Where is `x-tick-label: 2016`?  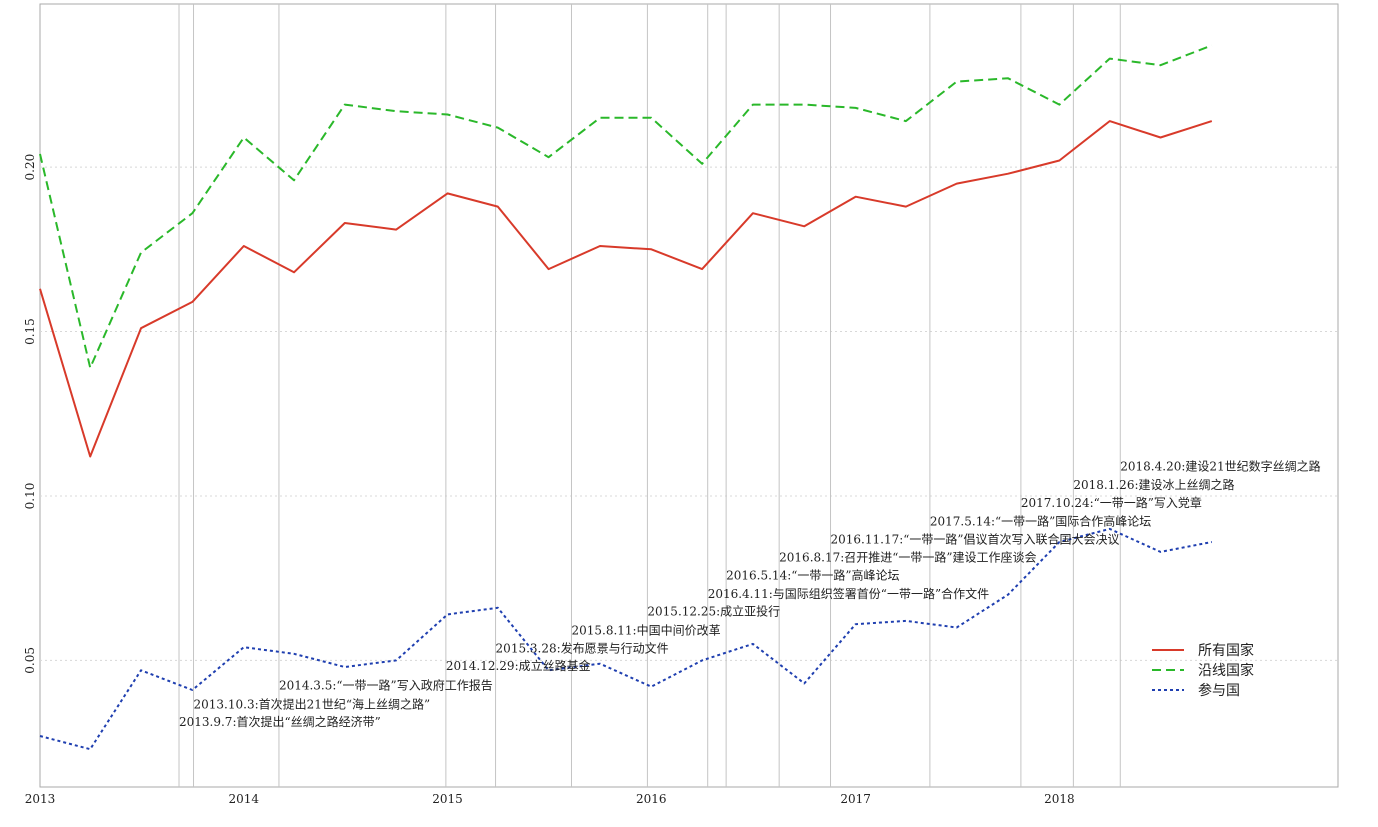
x-tick-label: 2016 is located at coordinates (651, 799).